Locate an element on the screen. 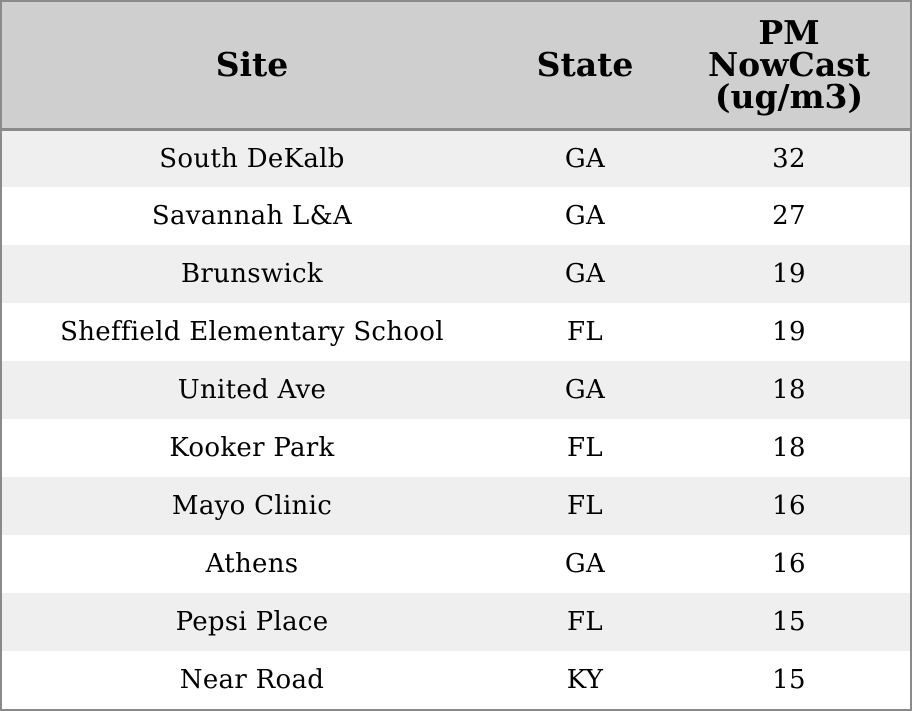  cell-site: United Ave is located at coordinates (252, 390).